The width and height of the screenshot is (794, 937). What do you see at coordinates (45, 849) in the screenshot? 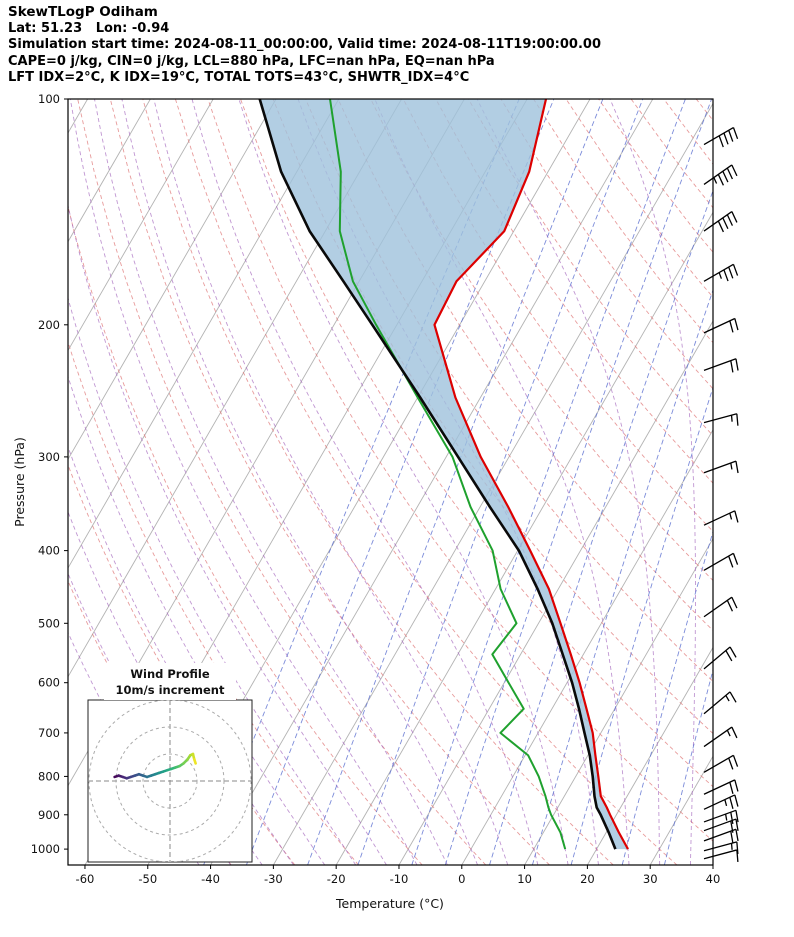
I see `y-tick-label: 1000` at bounding box center [45, 849].